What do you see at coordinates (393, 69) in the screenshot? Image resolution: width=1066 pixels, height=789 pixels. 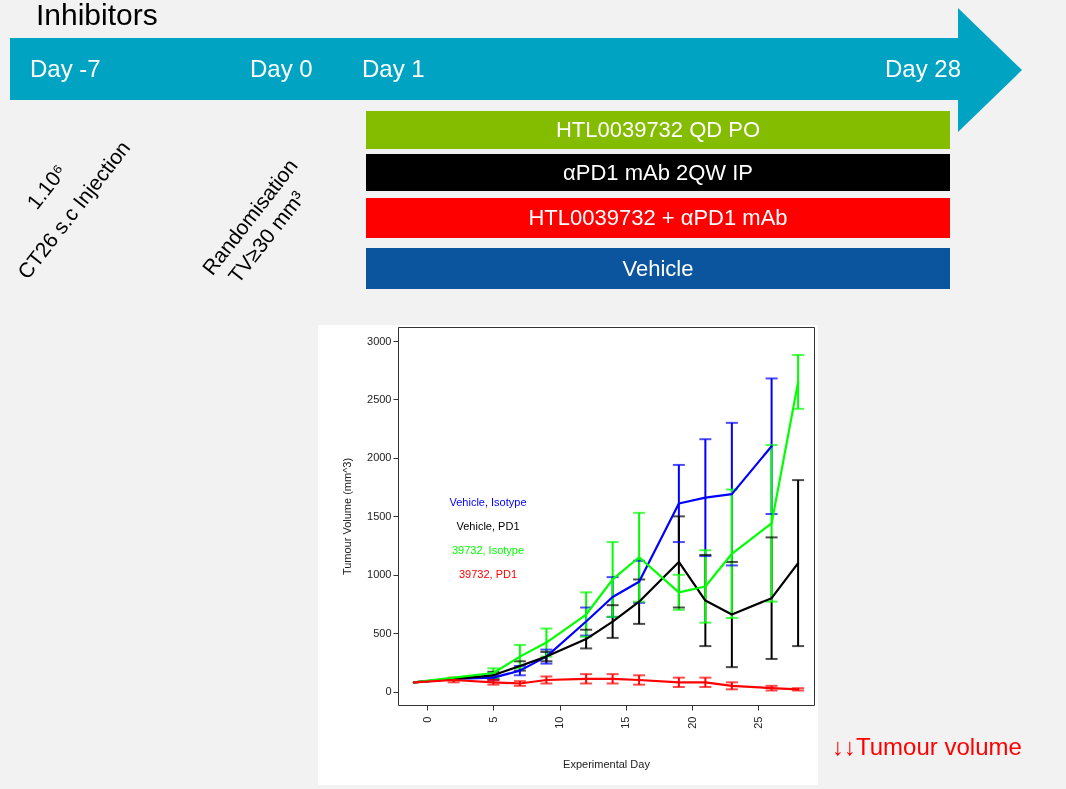 I see `text: Day 1` at bounding box center [393, 69].